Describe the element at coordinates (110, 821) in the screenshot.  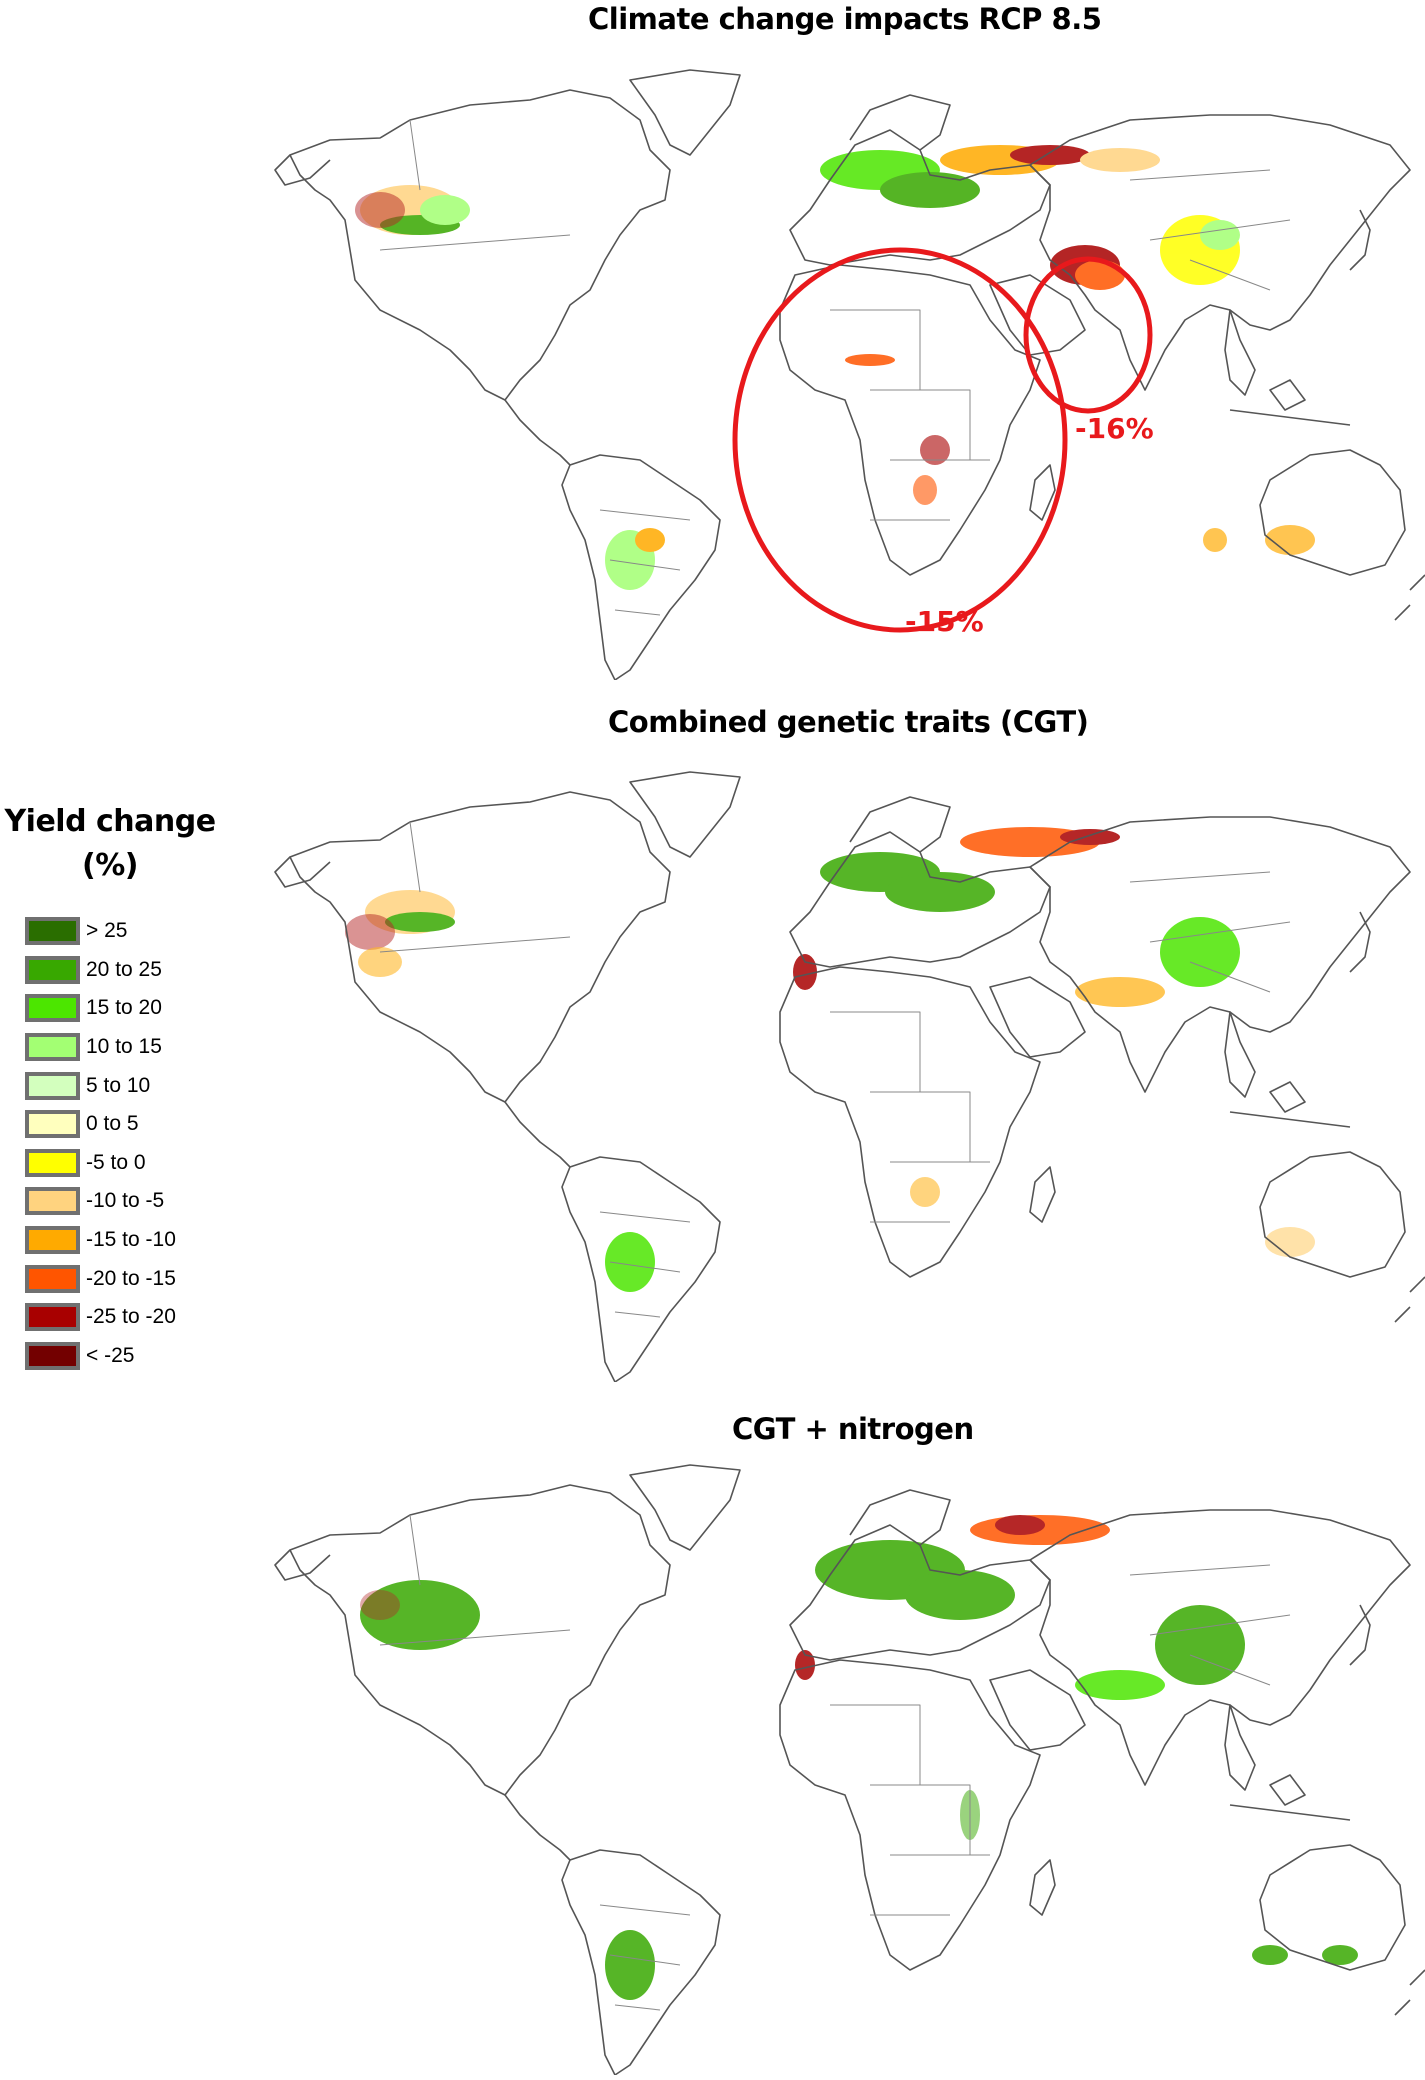
I see `legend-title-line1: Yield change` at that location.